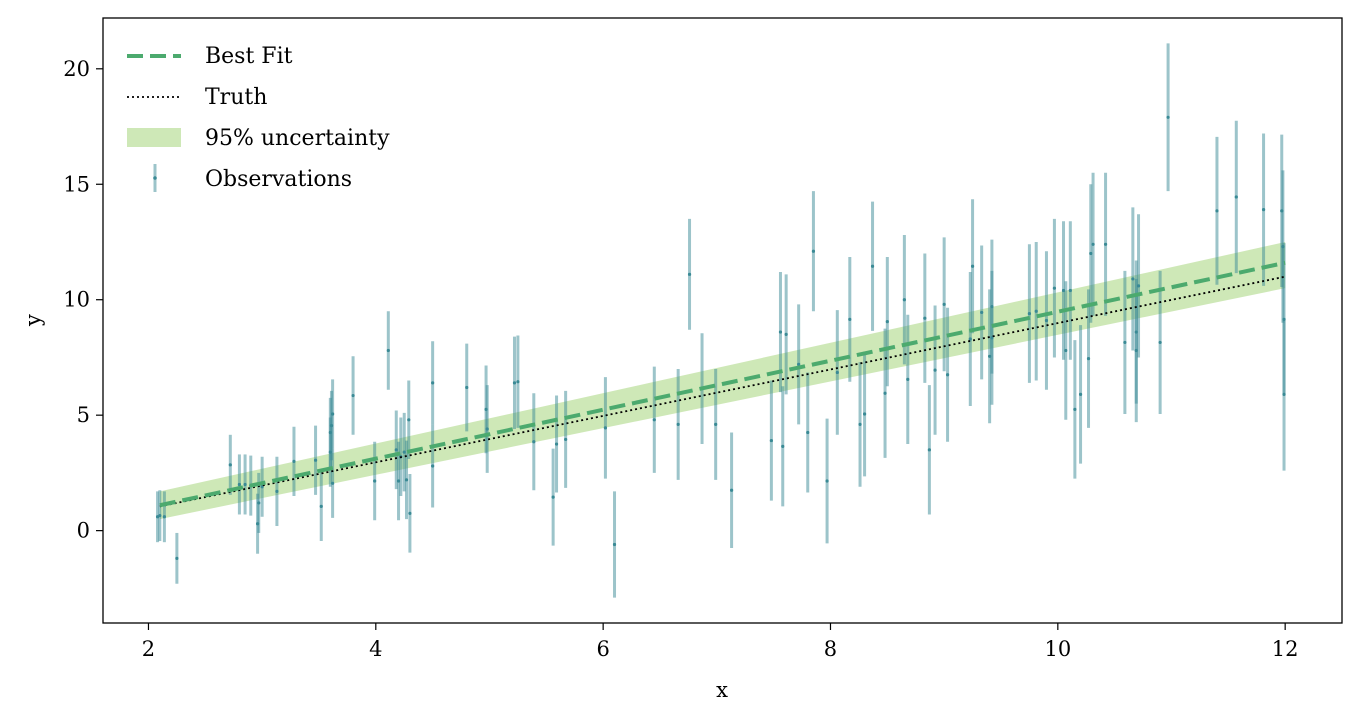 This screenshot has width=1362, height=723. What do you see at coordinates (33, 320) in the screenshot?
I see `y-axis-label: y` at bounding box center [33, 320].